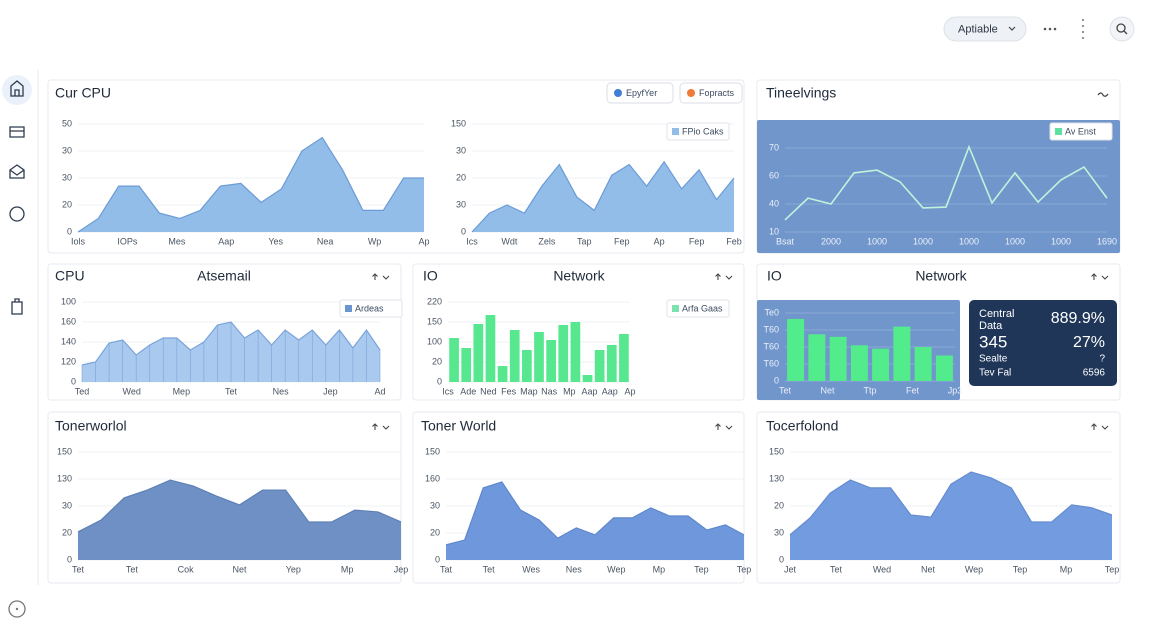  Describe the element at coordinates (691, 93) in the screenshot. I see `filter-dot` at that location.